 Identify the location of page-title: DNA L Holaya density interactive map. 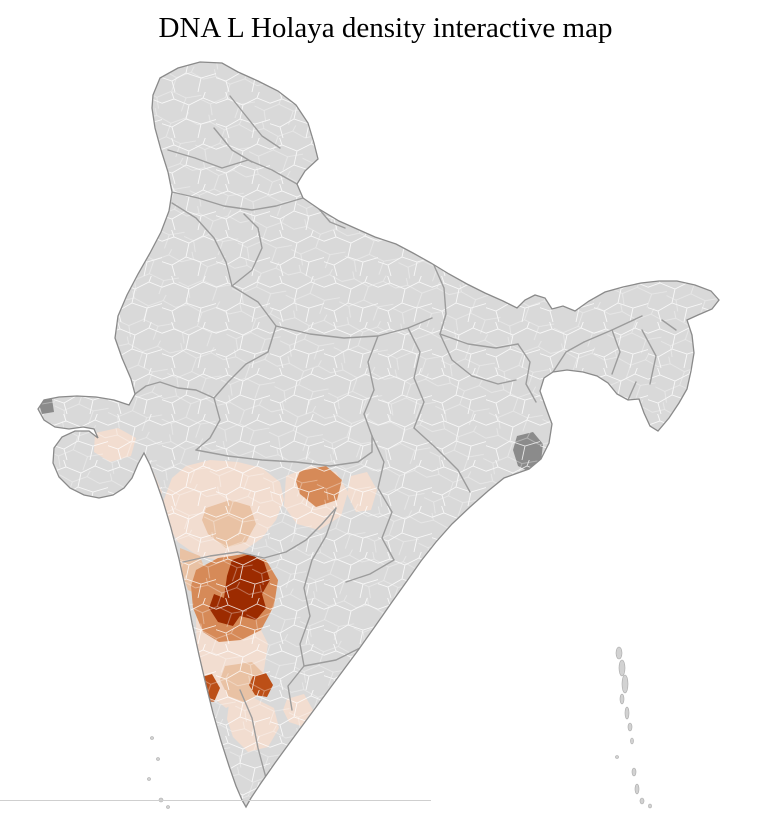
(385, 28).